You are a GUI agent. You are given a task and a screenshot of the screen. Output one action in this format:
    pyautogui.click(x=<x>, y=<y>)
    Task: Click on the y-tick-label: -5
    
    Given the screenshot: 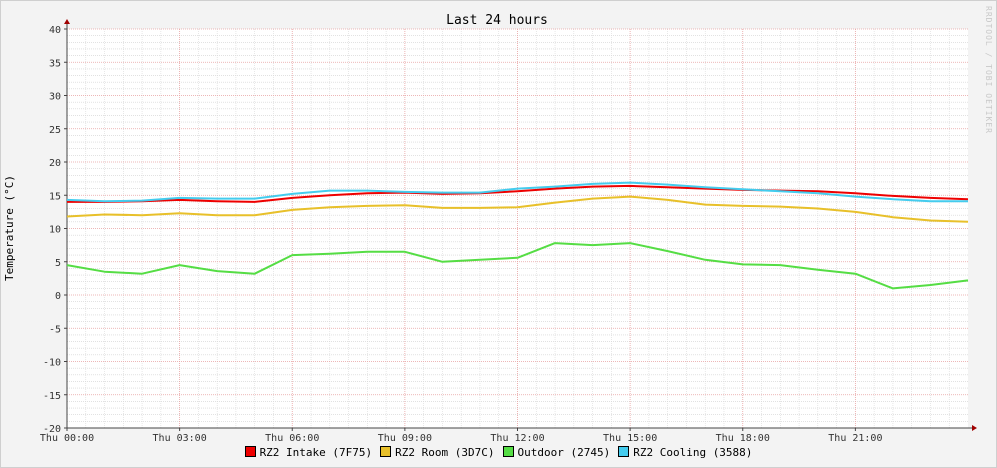 What is the action you would take?
    pyautogui.click(x=55, y=329)
    